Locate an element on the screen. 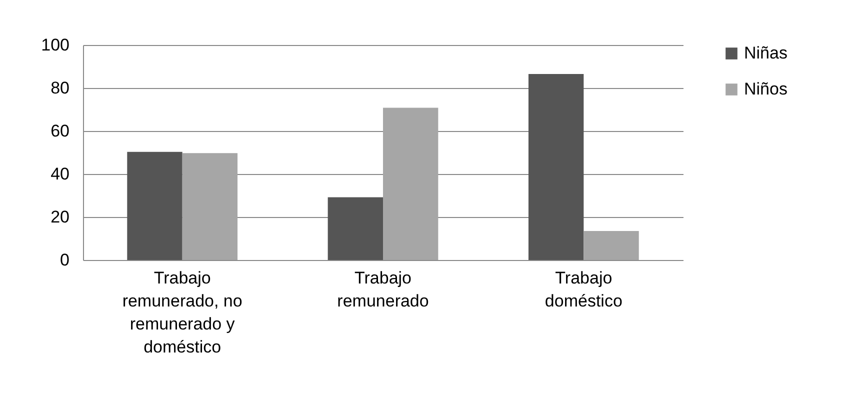 The image size is (841, 412). y-tick-label: 20 is located at coordinates (60, 217).